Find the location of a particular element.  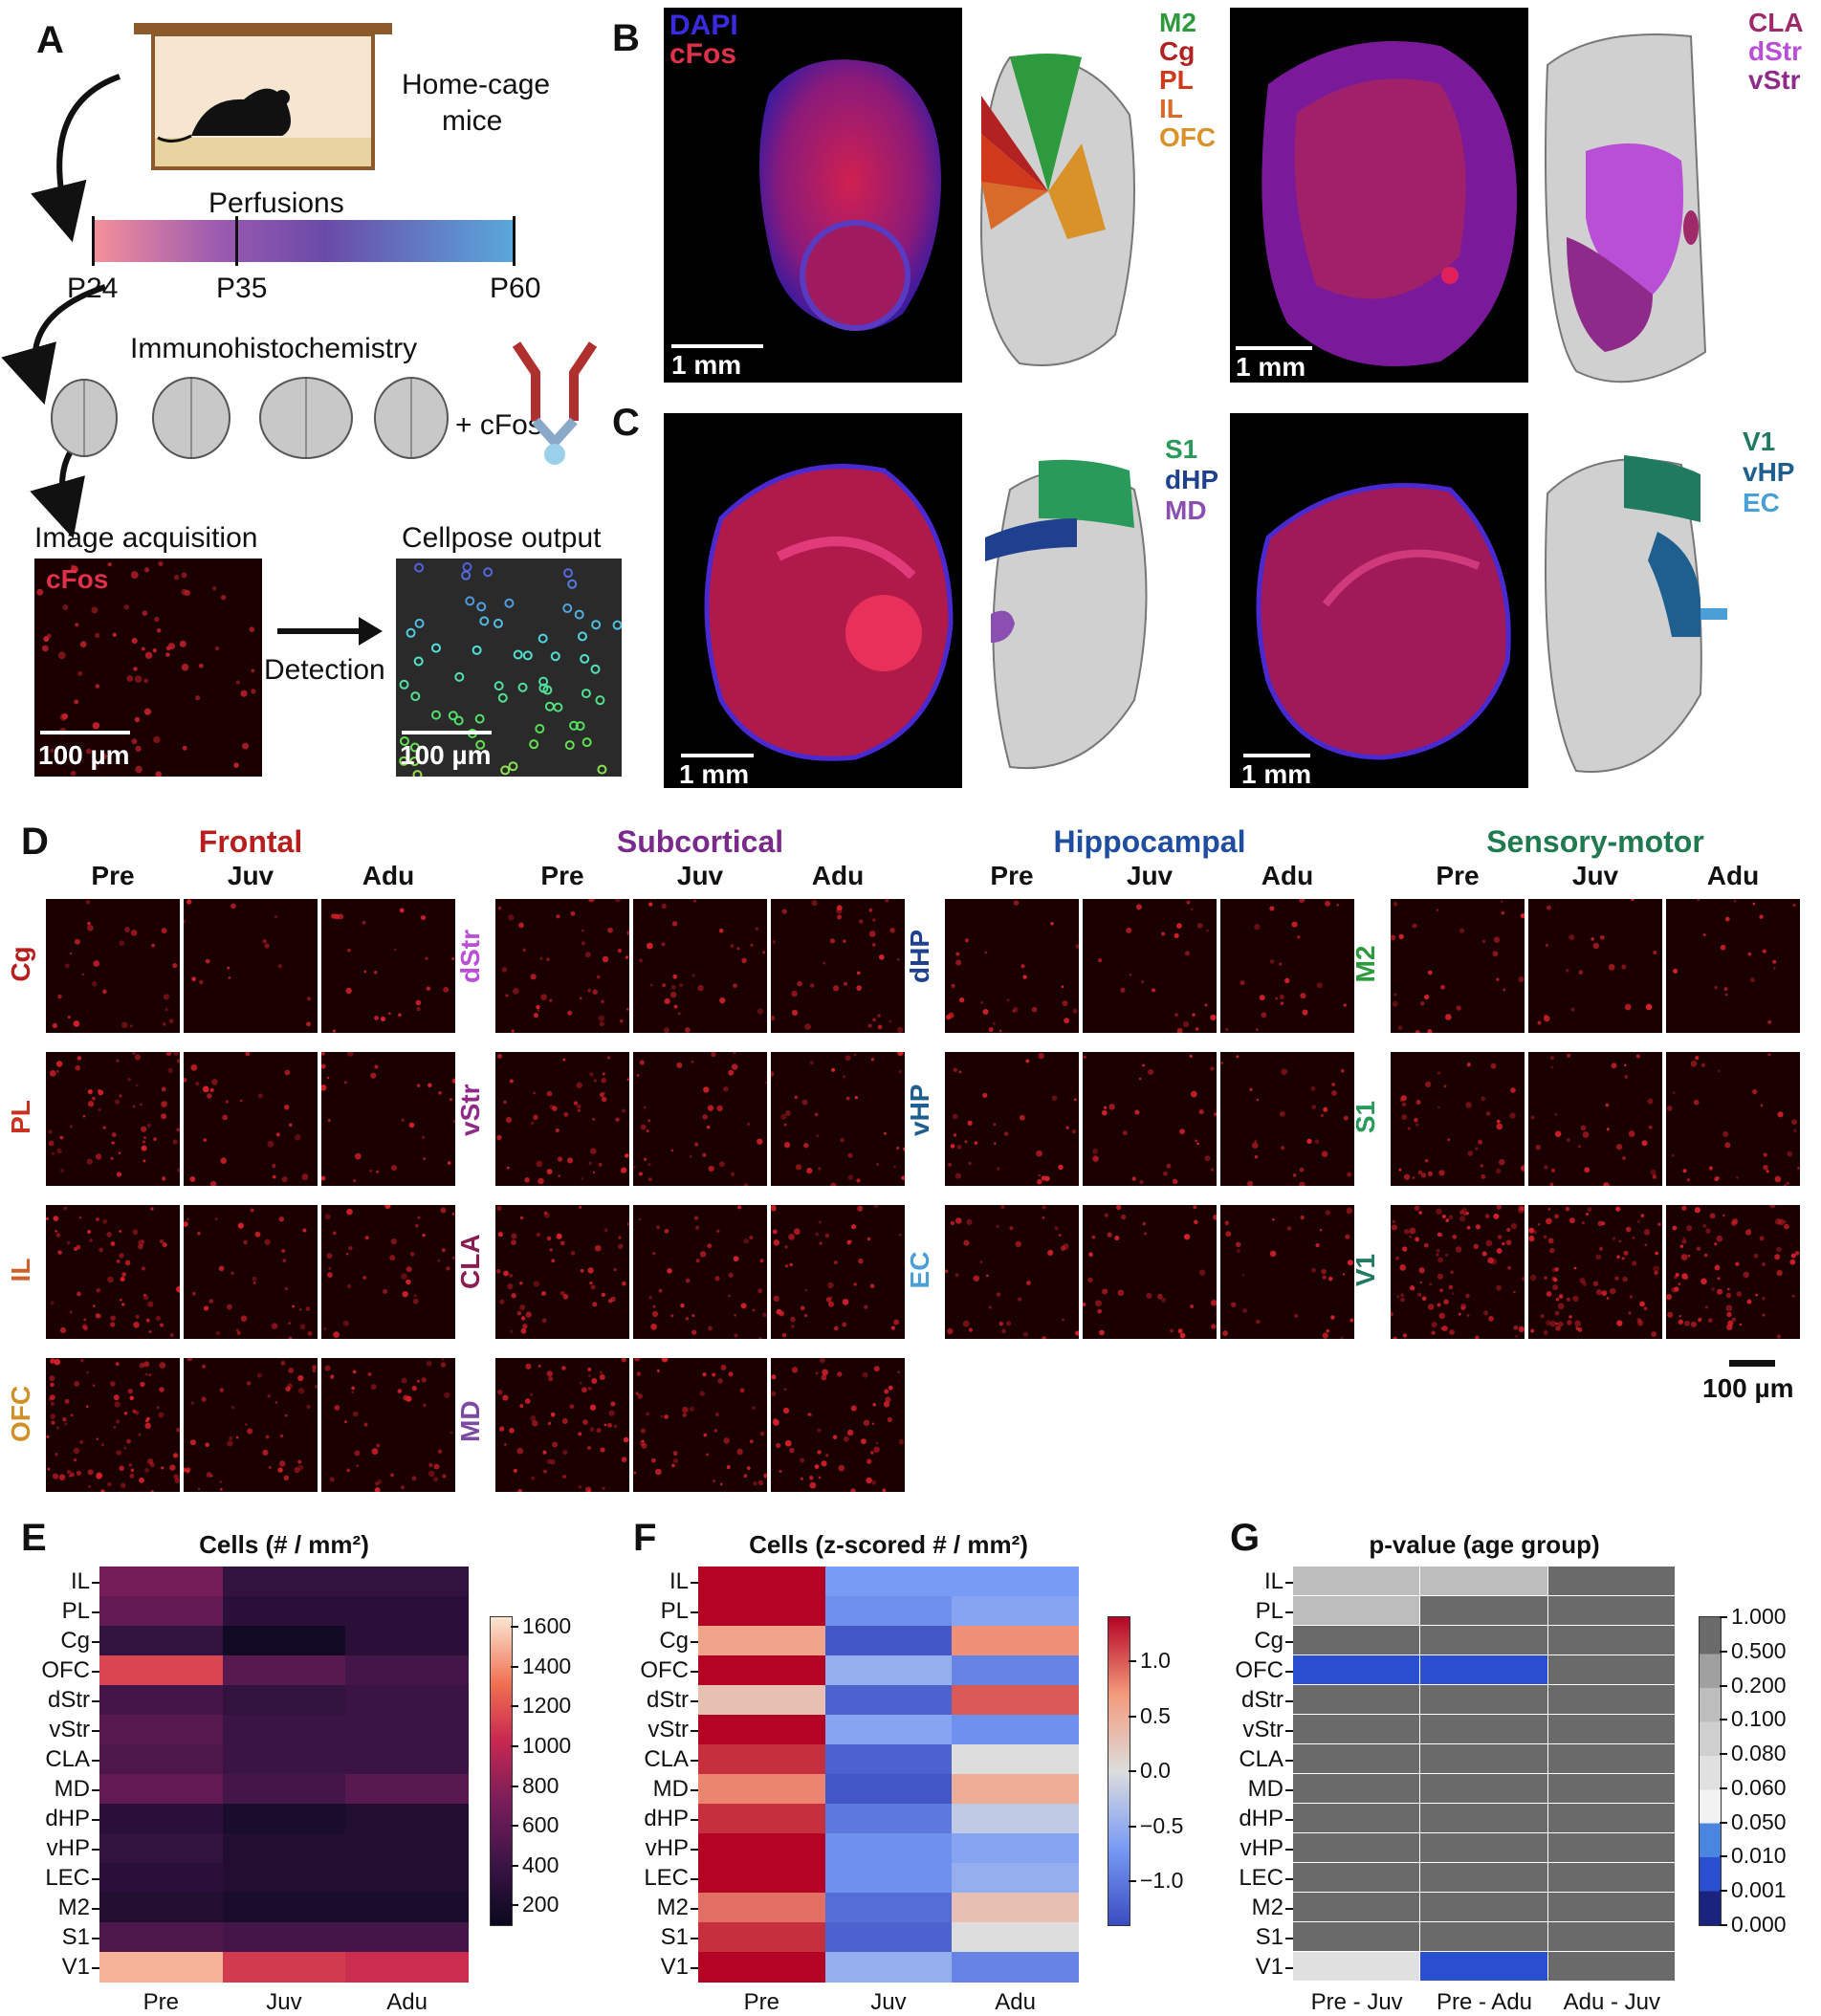

heatmap-row-label: MD is located at coordinates (1265, 1788).